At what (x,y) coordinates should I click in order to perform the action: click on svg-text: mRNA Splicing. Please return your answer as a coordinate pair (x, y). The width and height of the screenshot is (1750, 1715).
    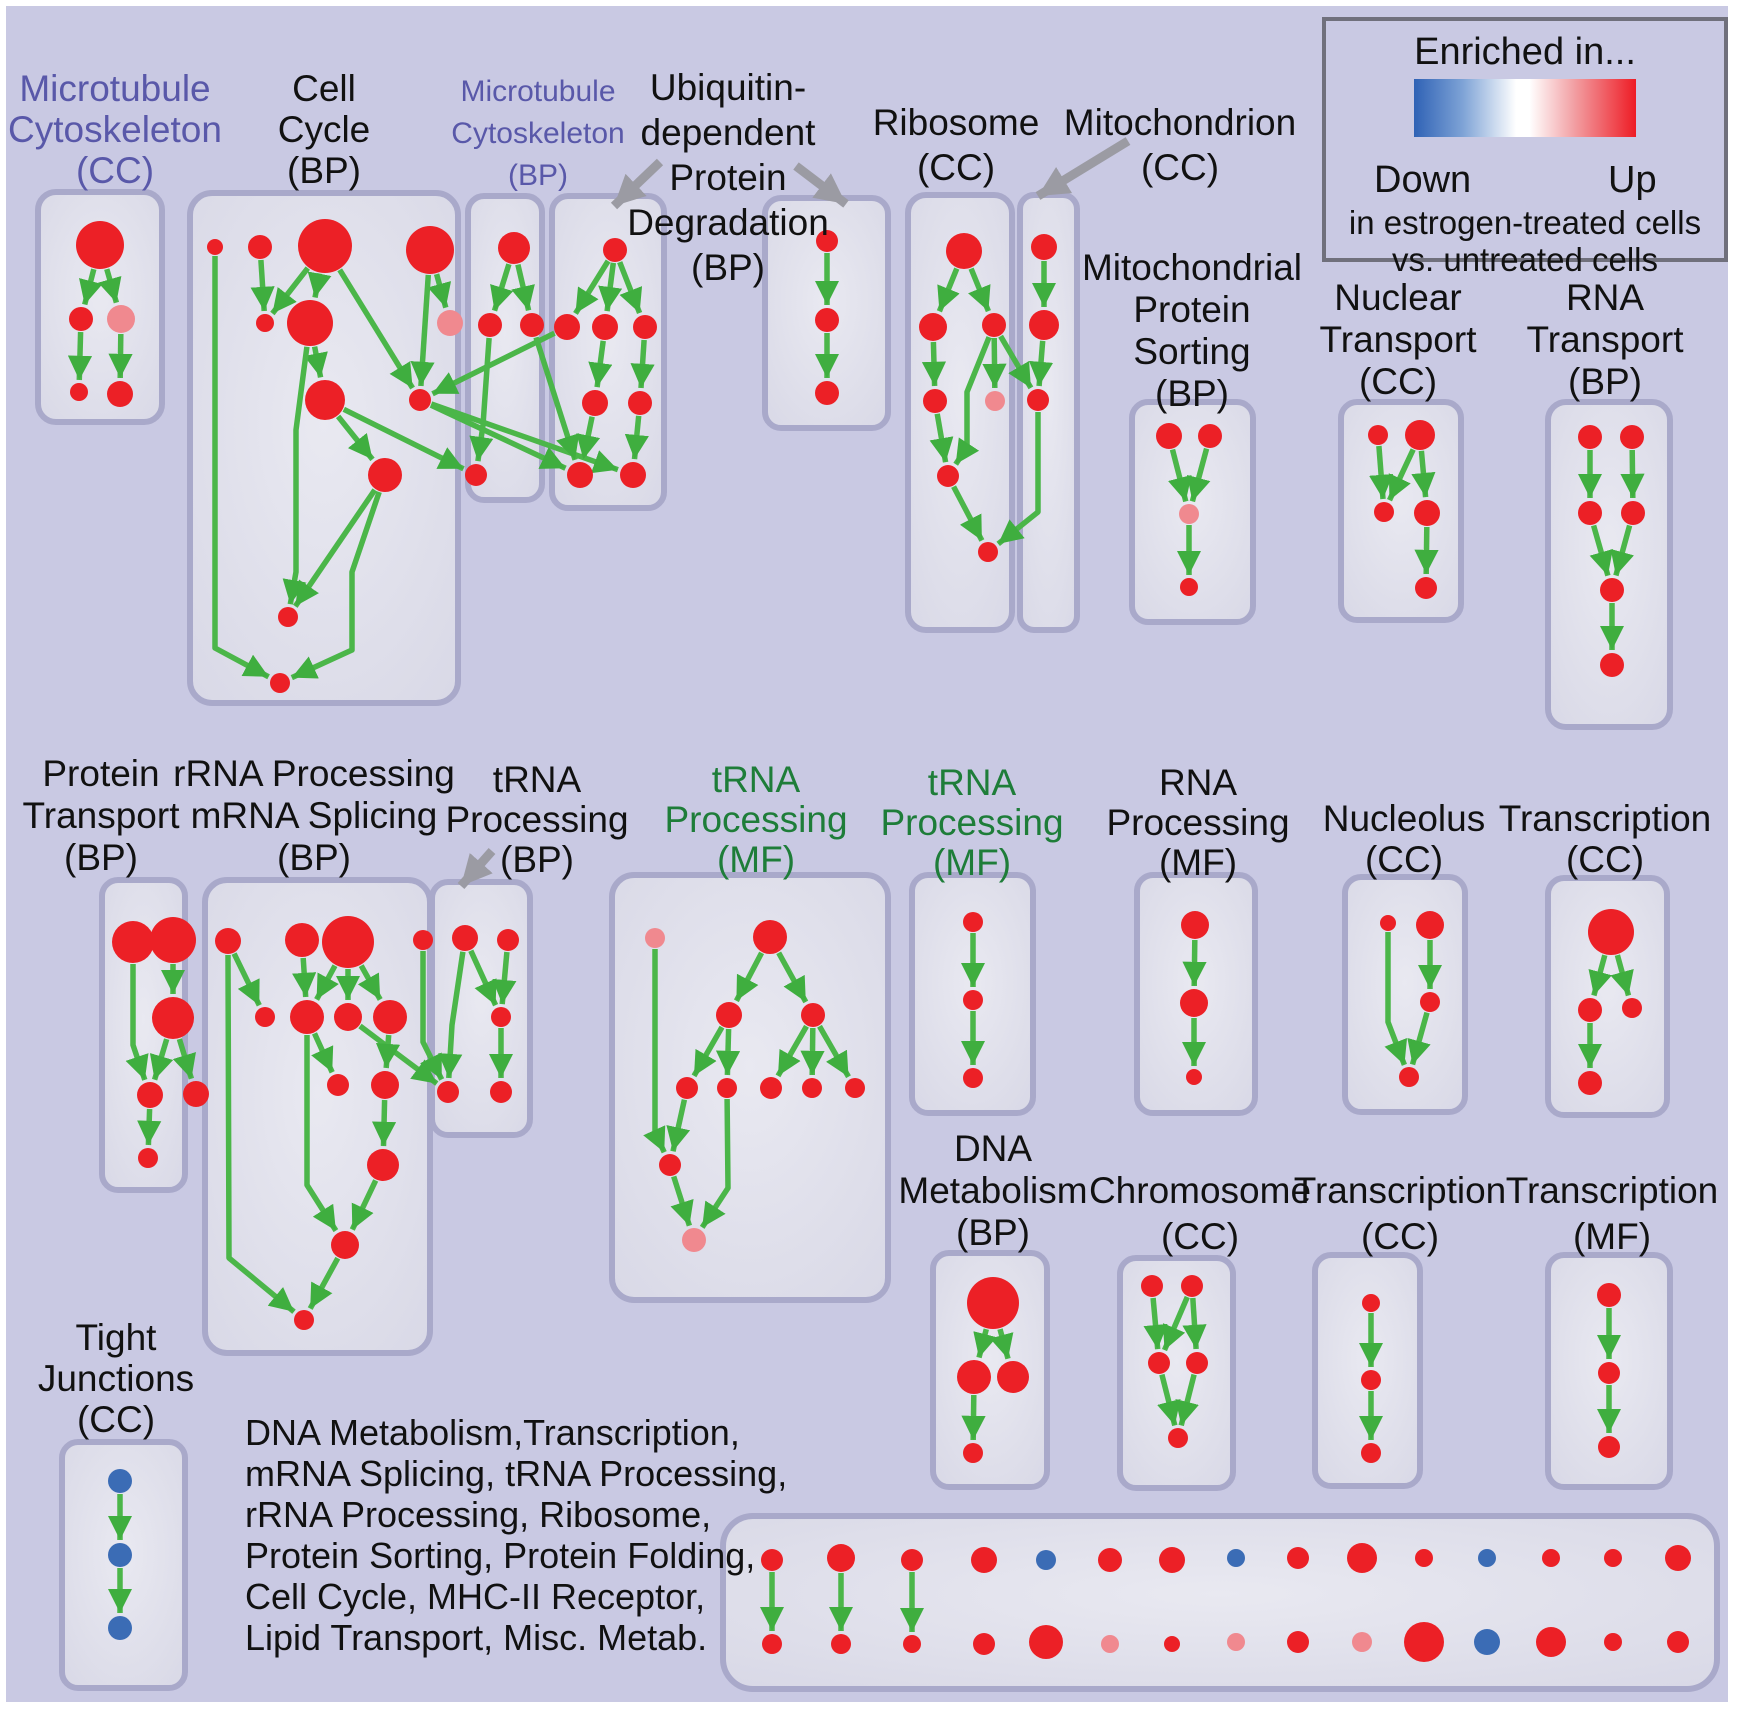
    Looking at the image, I should click on (314, 815).